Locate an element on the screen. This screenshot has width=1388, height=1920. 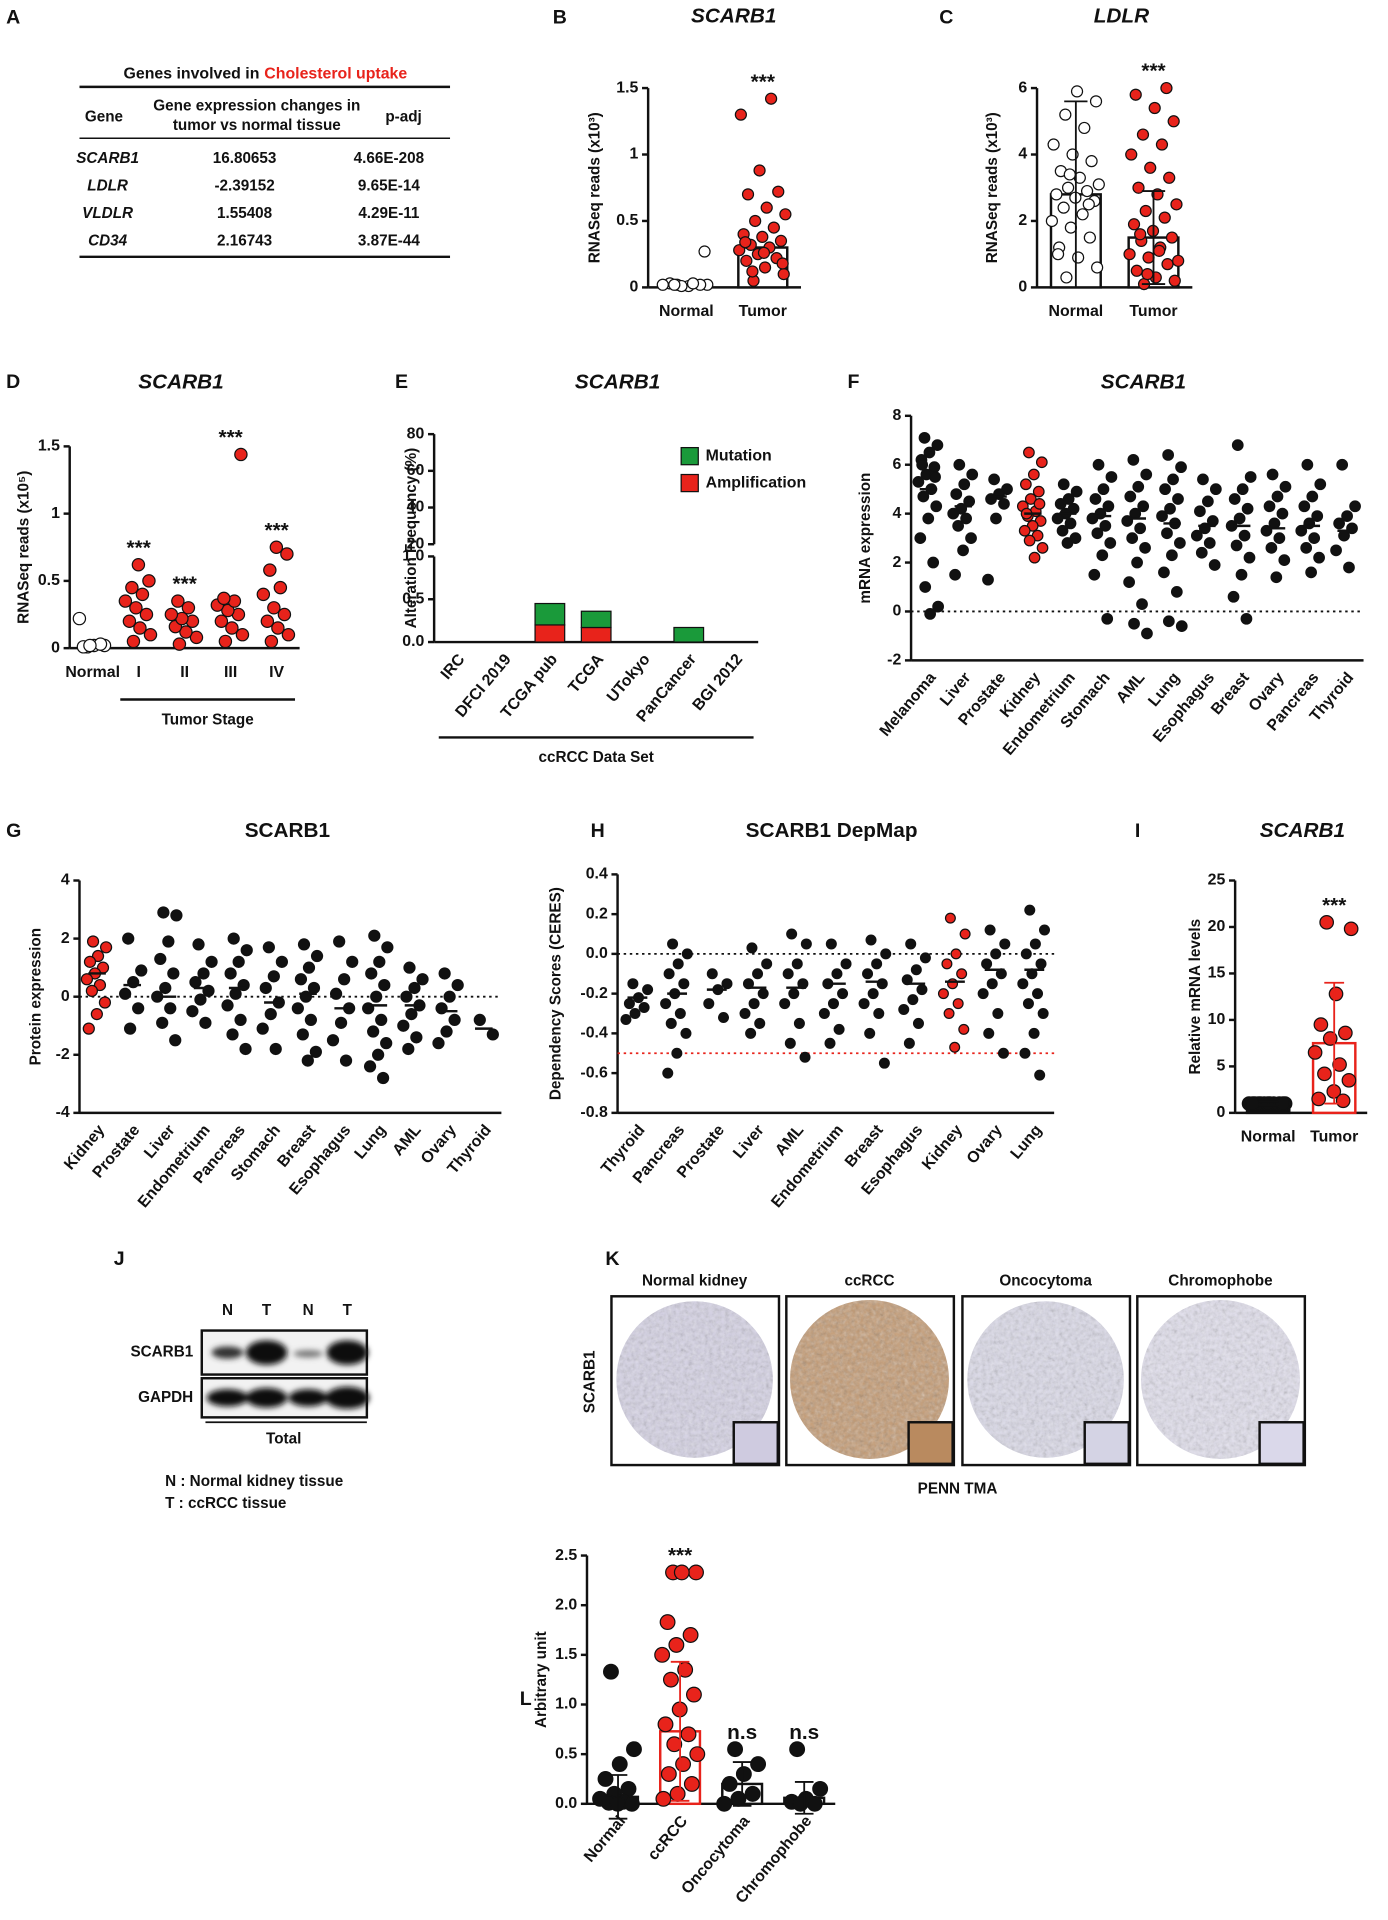
y-axis-label: Protein expression is located at coordinates (36, 996).